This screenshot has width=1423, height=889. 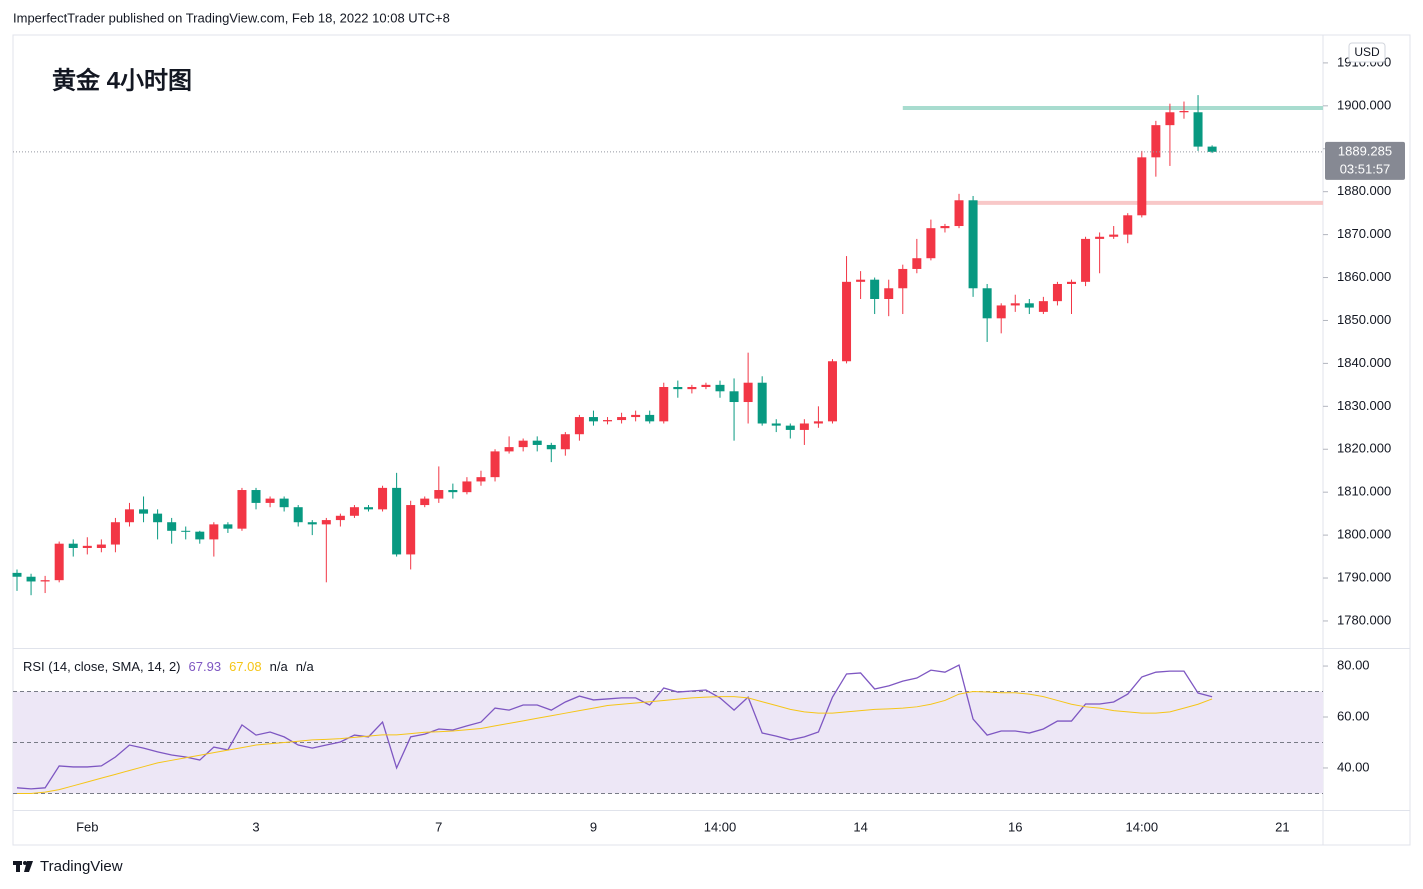 I want to click on rsi-value: 67.93, so click(x=205, y=666).